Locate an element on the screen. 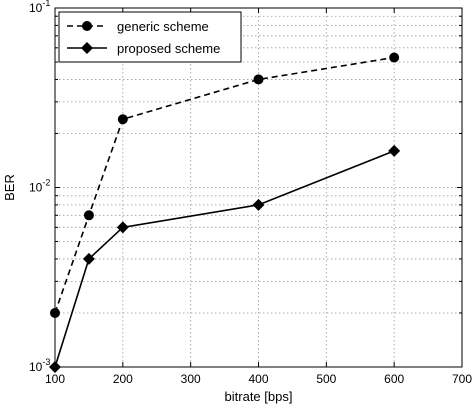 The width and height of the screenshot is (474, 405). x-tick-labels: 100 200 300 400 500 600 700 is located at coordinates (258, 379).